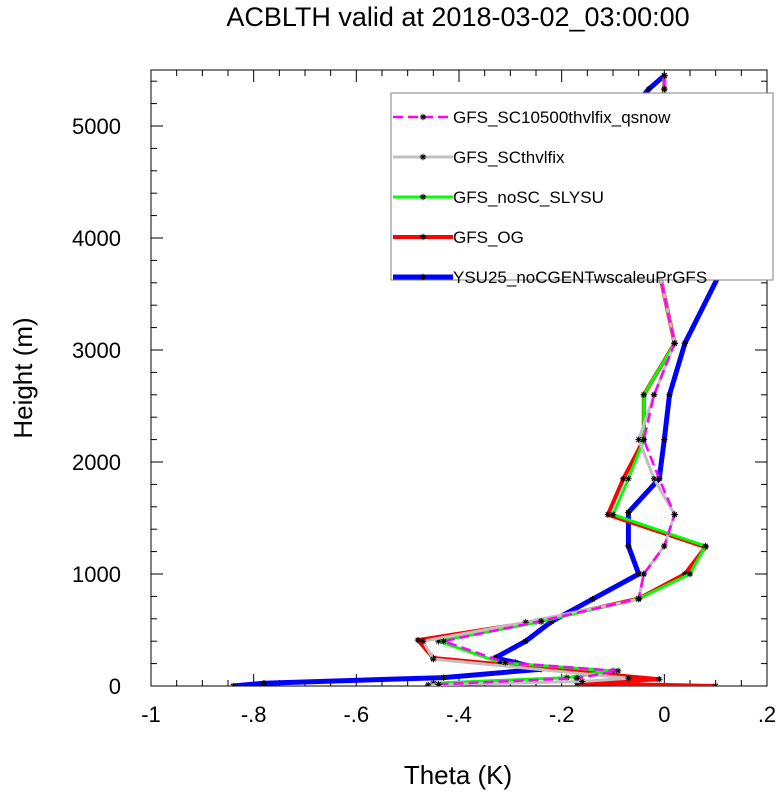  Describe the element at coordinates (115, 686) in the screenshot. I see `y-tick-label: 0` at that location.